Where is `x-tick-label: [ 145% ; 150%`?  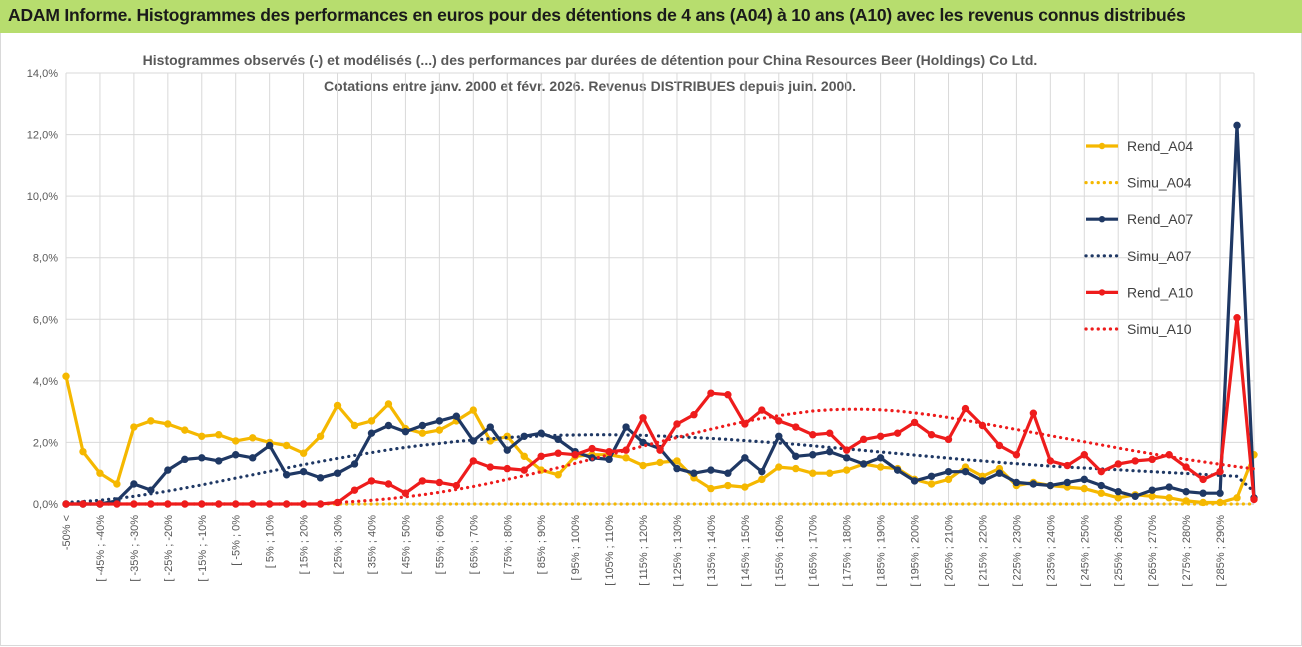
x-tick-label: [ 145% ; 150% is located at coordinates (746, 551).